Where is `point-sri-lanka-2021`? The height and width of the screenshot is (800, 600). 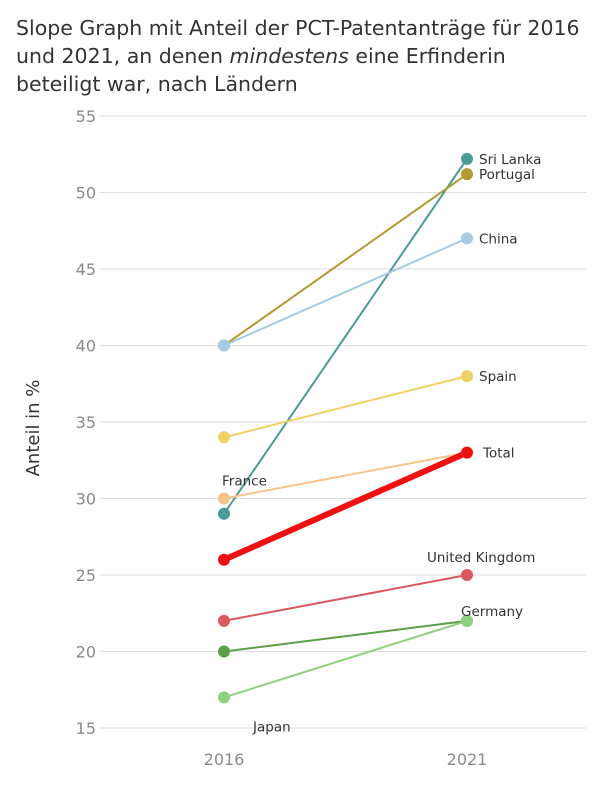 point-sri-lanka-2021 is located at coordinates (467, 158).